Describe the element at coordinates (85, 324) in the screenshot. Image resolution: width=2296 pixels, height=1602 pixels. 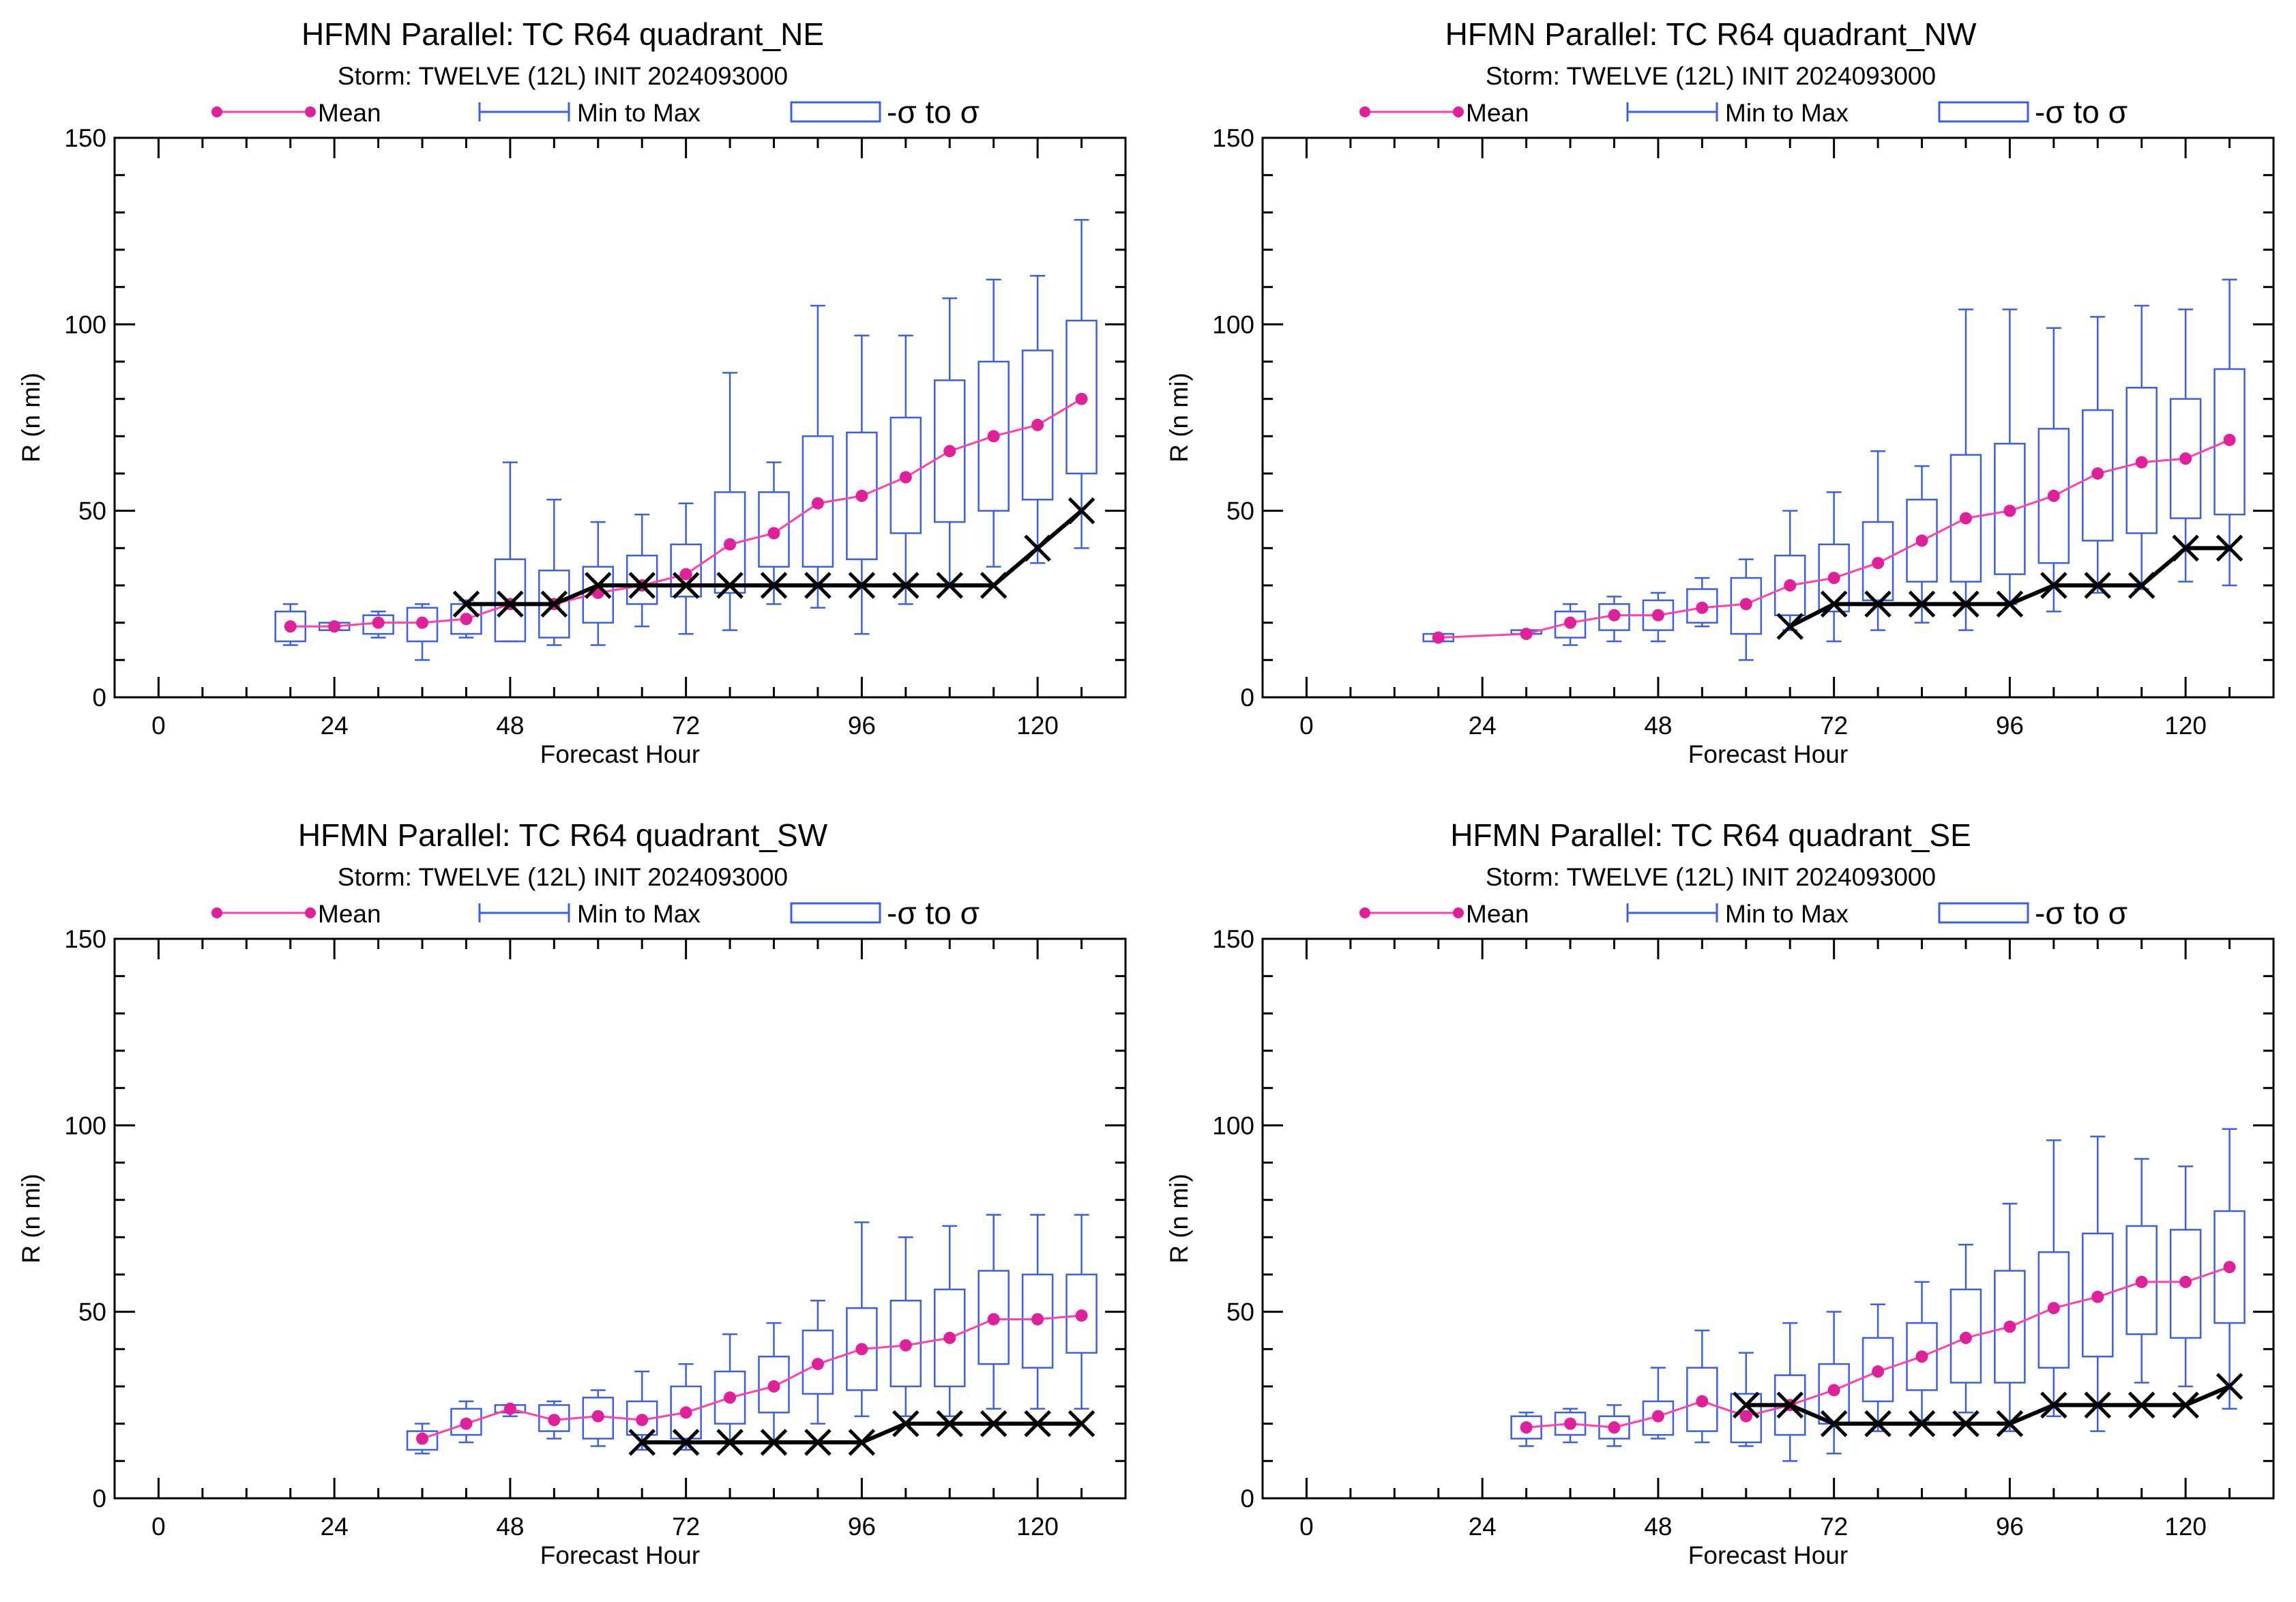
I see `y-tick-label: 100` at that location.